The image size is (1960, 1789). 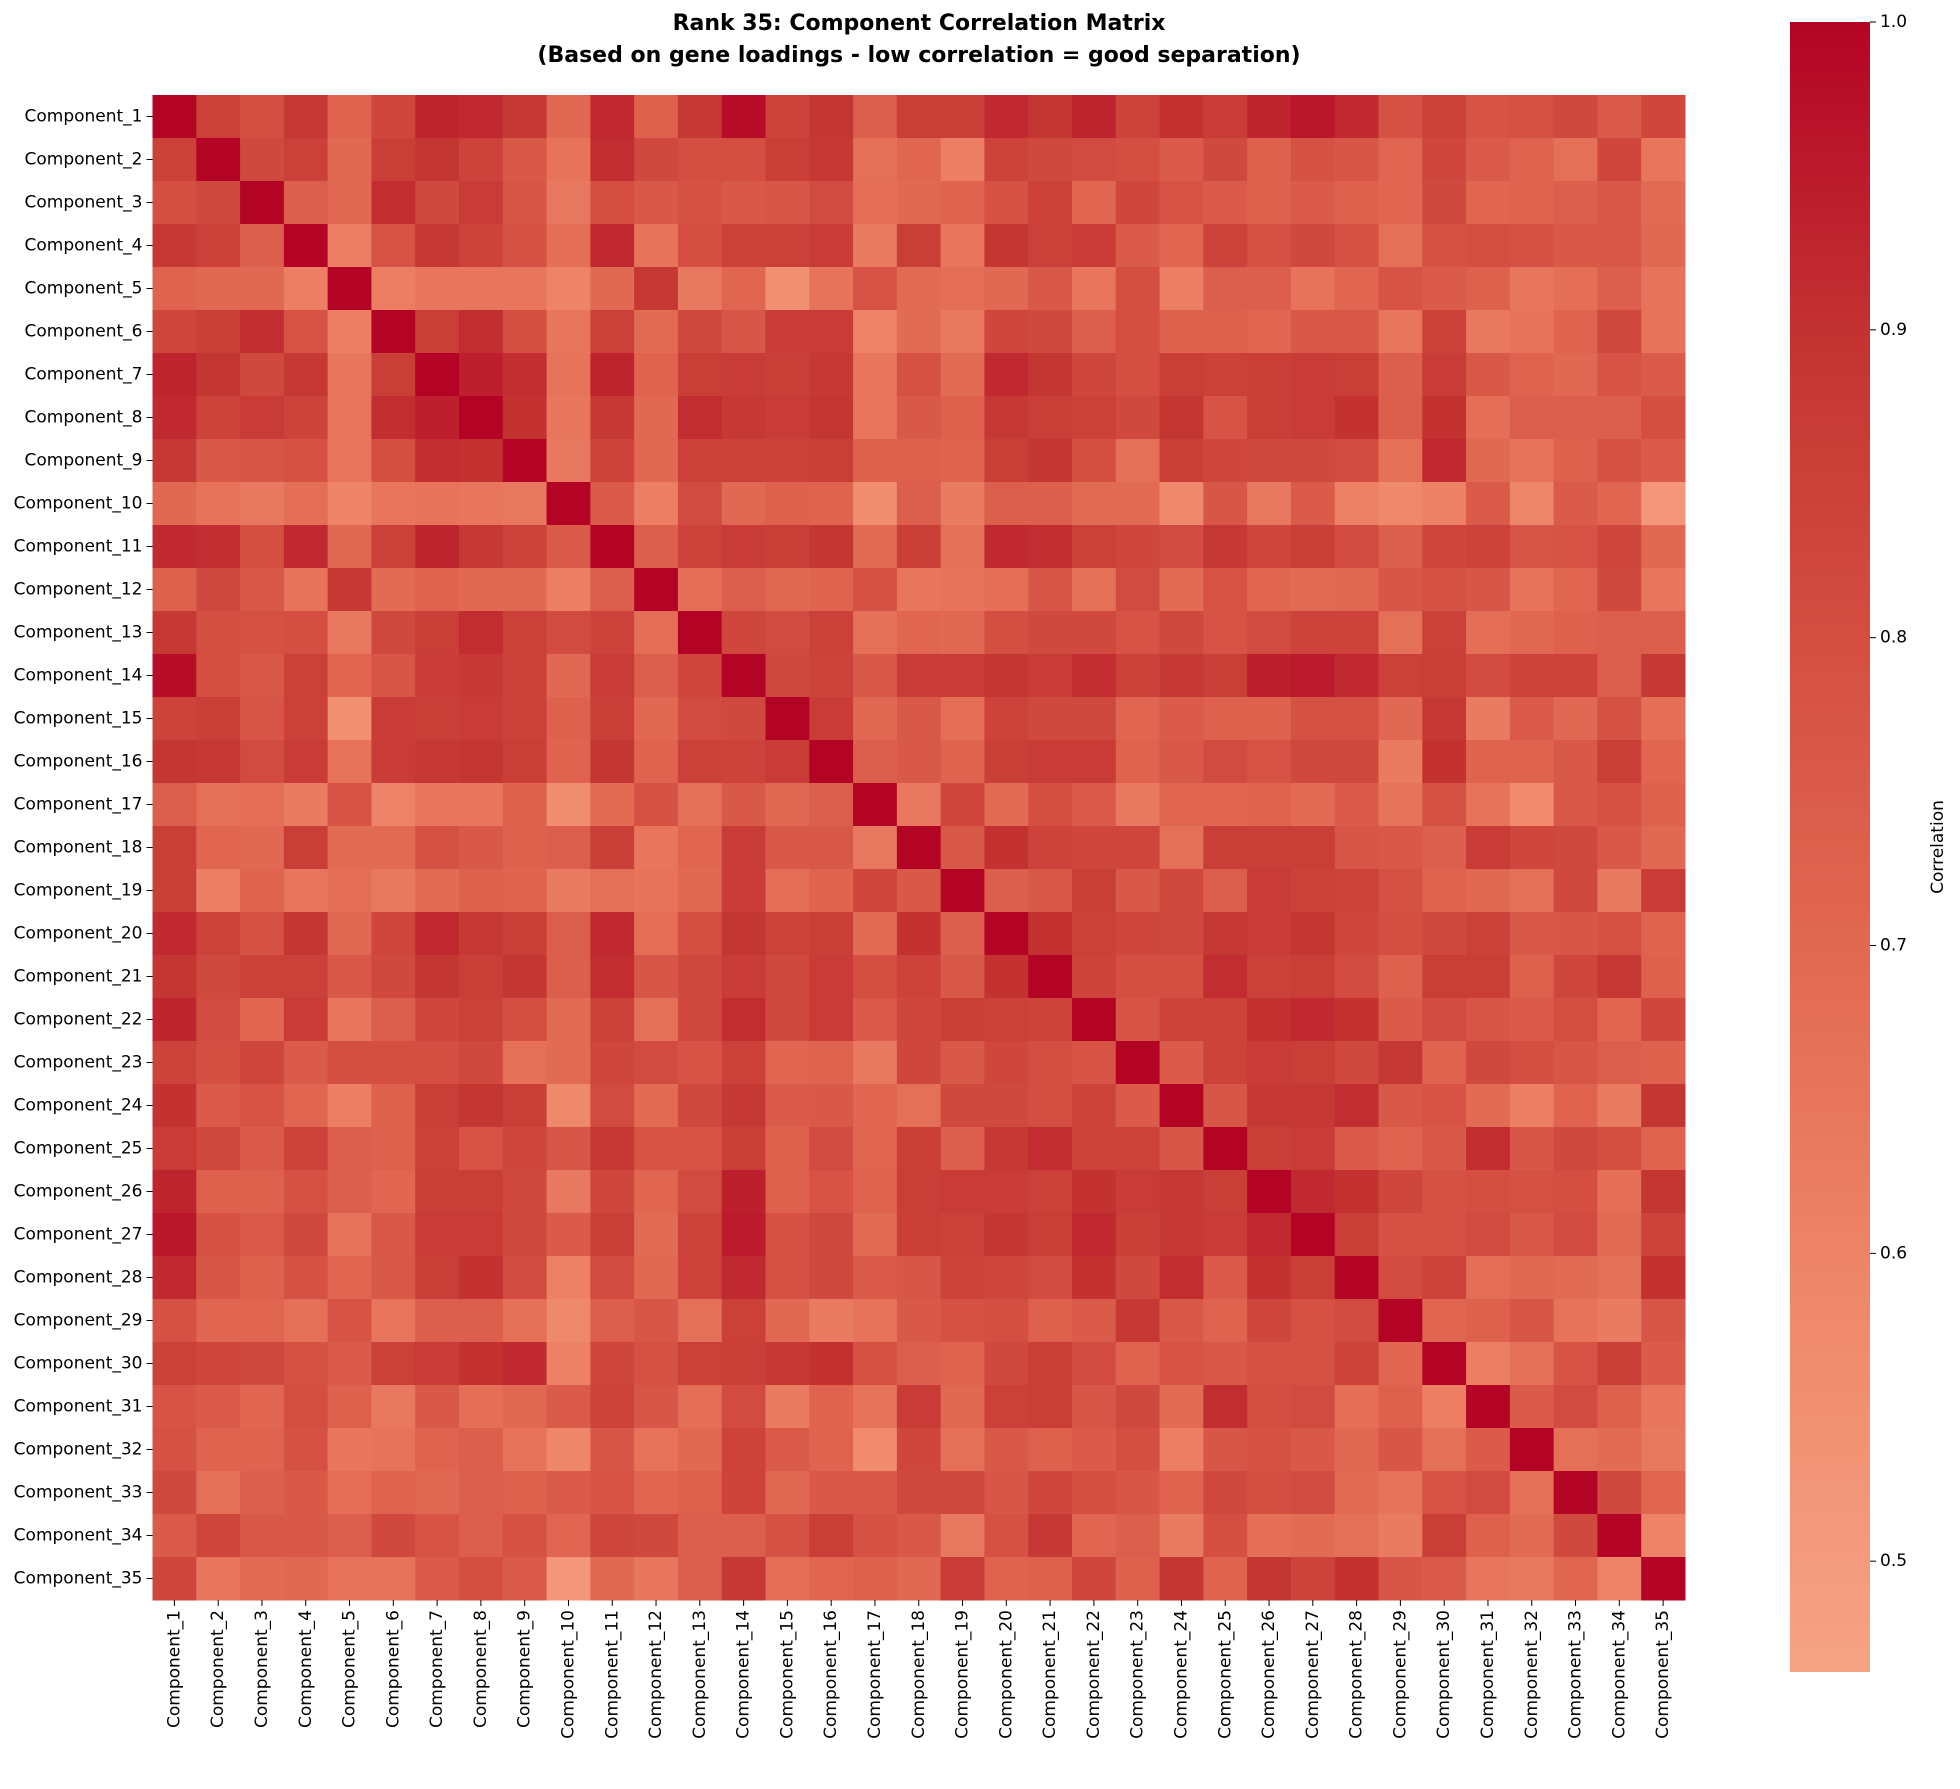 What do you see at coordinates (262, 1669) in the screenshot?
I see `x-tick-label: Component_3` at bounding box center [262, 1669].